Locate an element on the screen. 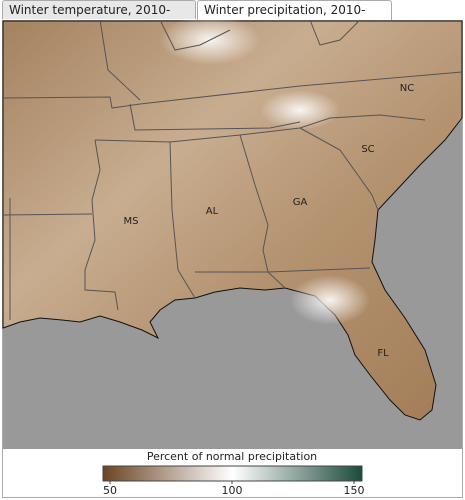  tick-label: 100 is located at coordinates (232, 490).